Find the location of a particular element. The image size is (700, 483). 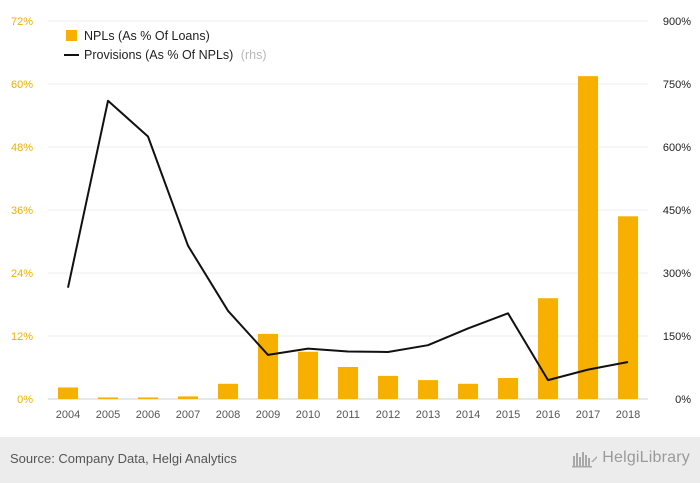

left-tick-label: 12% is located at coordinates (22, 337).